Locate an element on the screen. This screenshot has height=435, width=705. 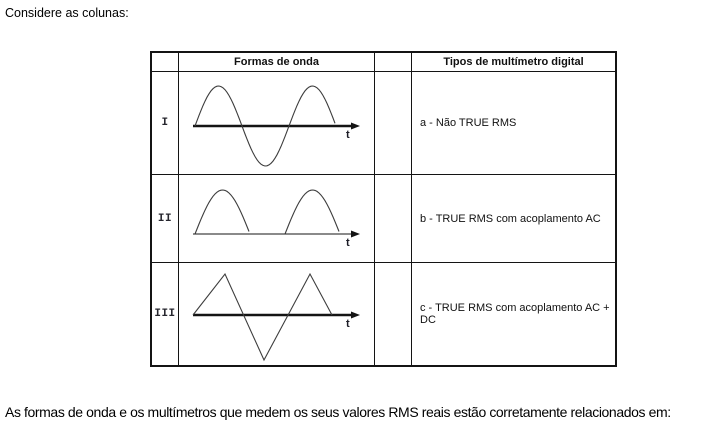
row-label-III: III is located at coordinates (165, 314).